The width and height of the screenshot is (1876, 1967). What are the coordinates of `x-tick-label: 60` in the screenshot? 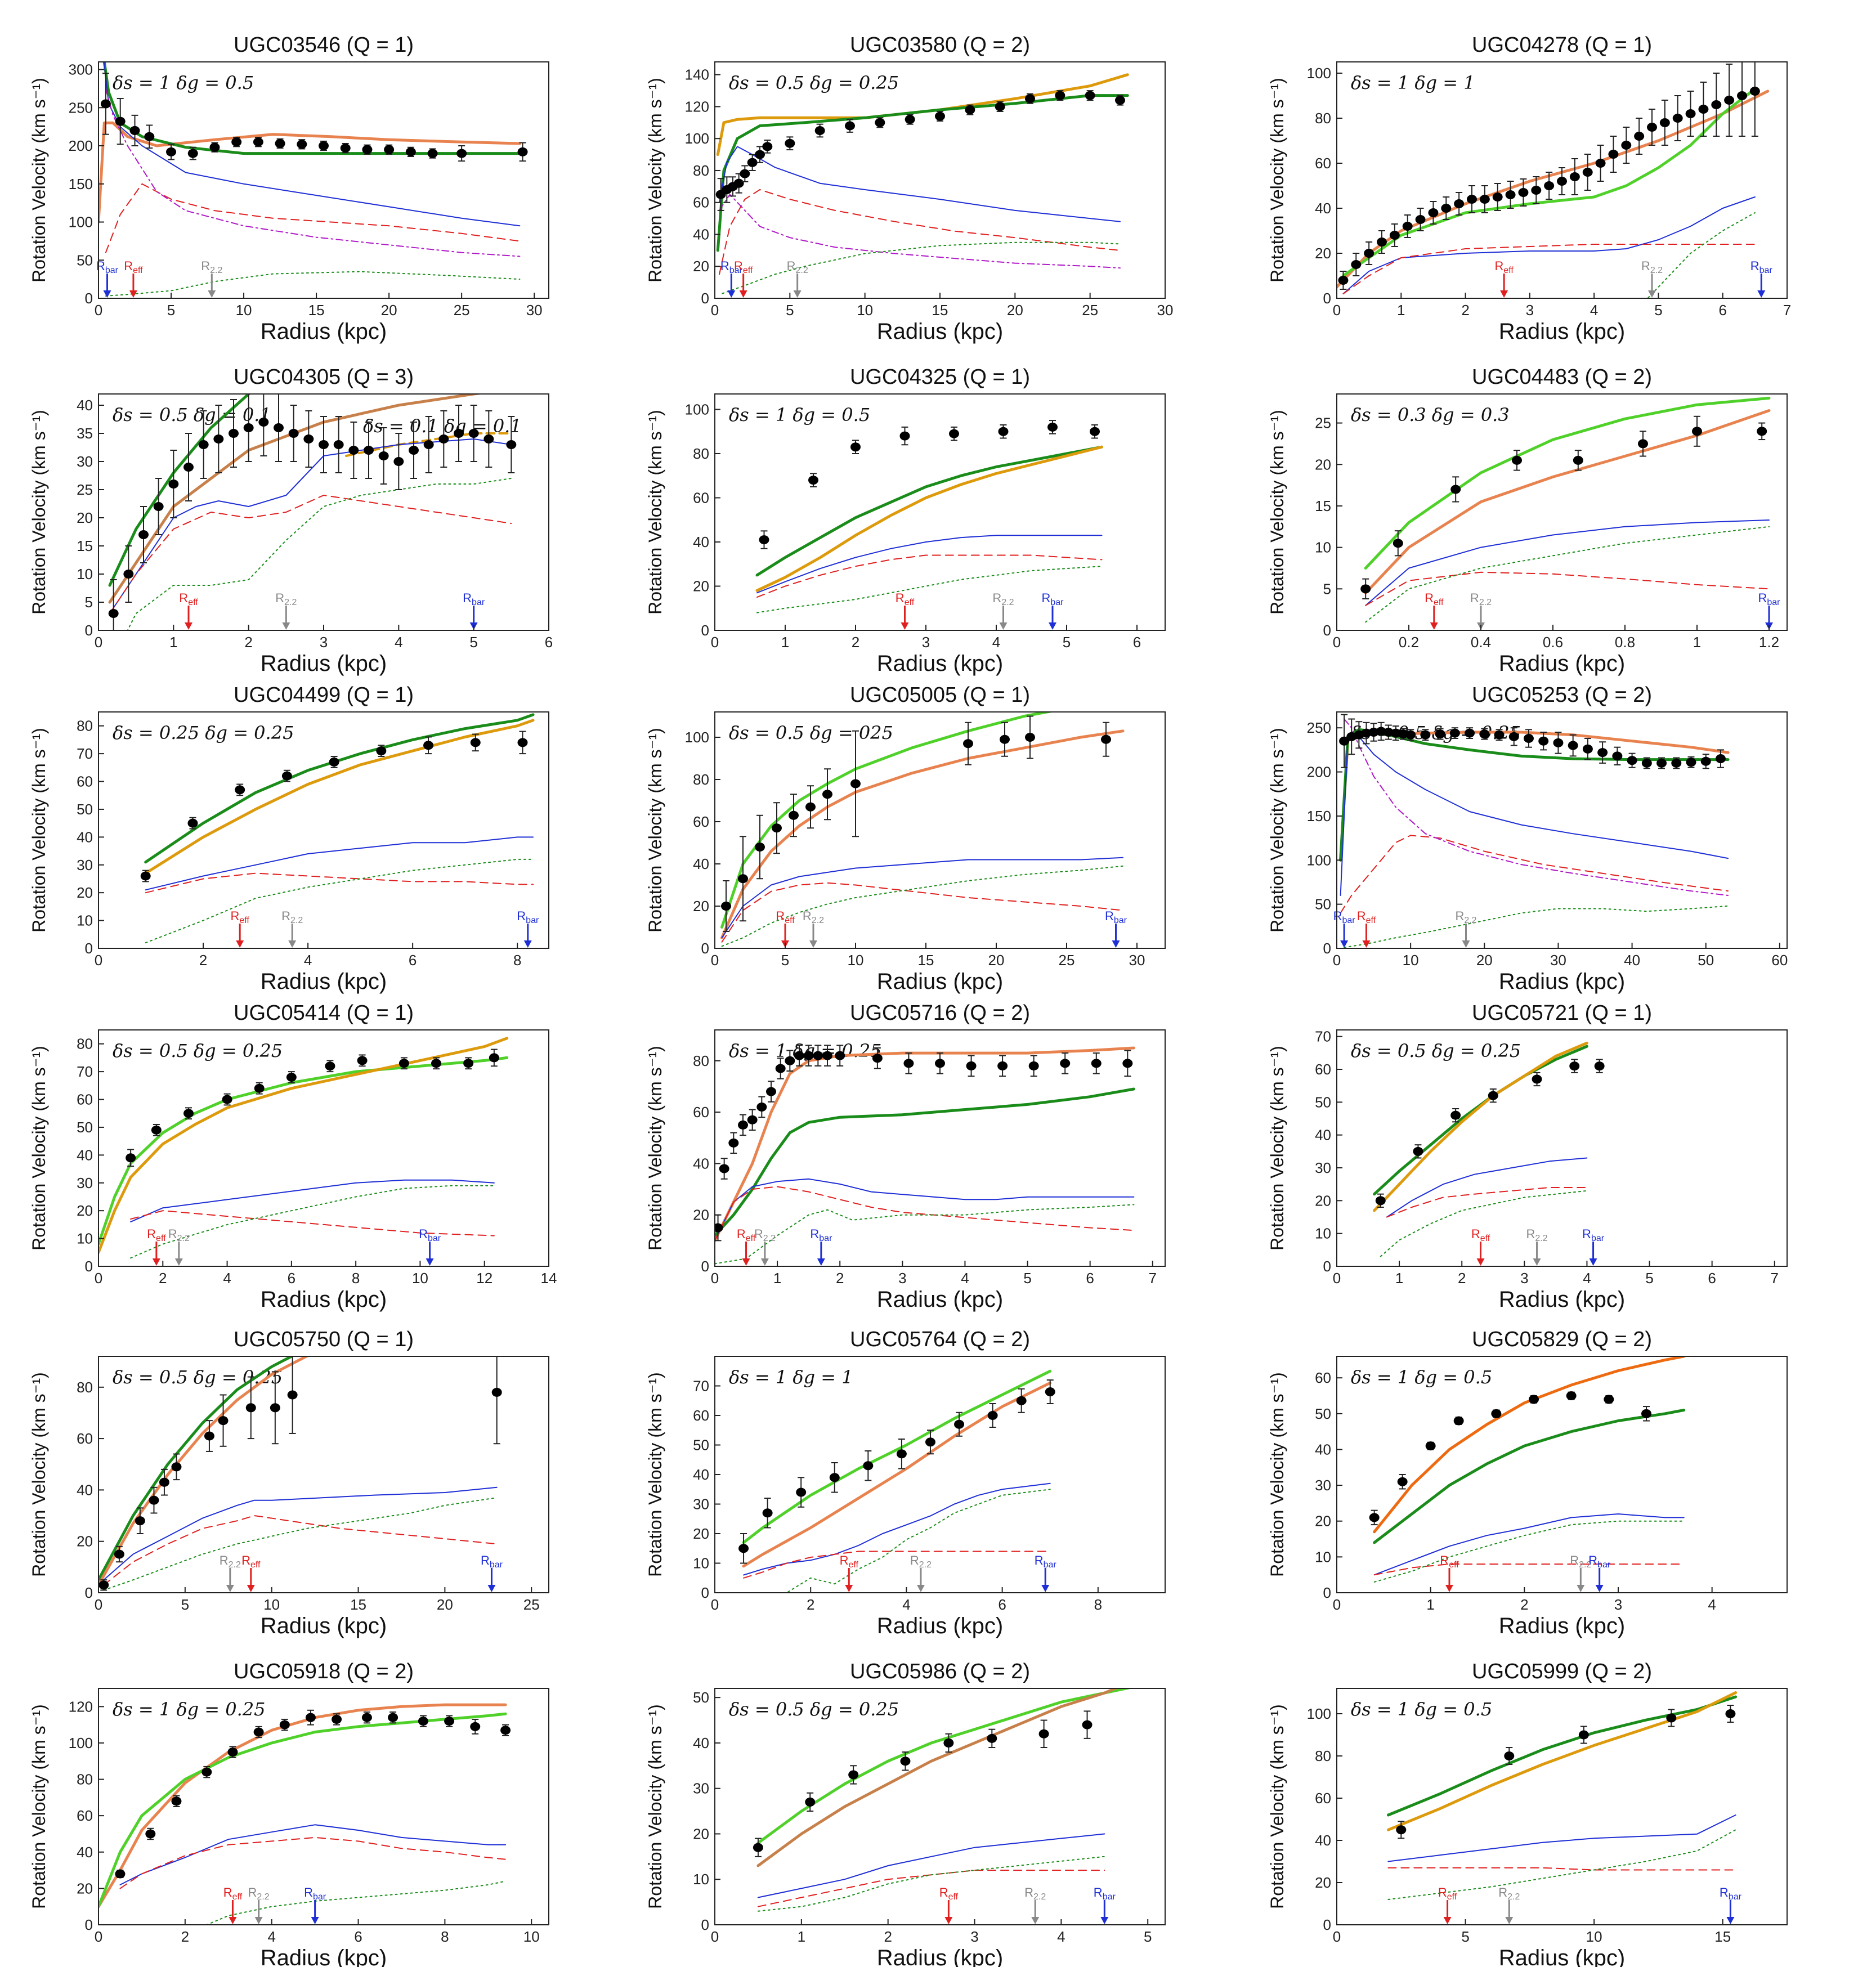 It's located at (1779, 961).